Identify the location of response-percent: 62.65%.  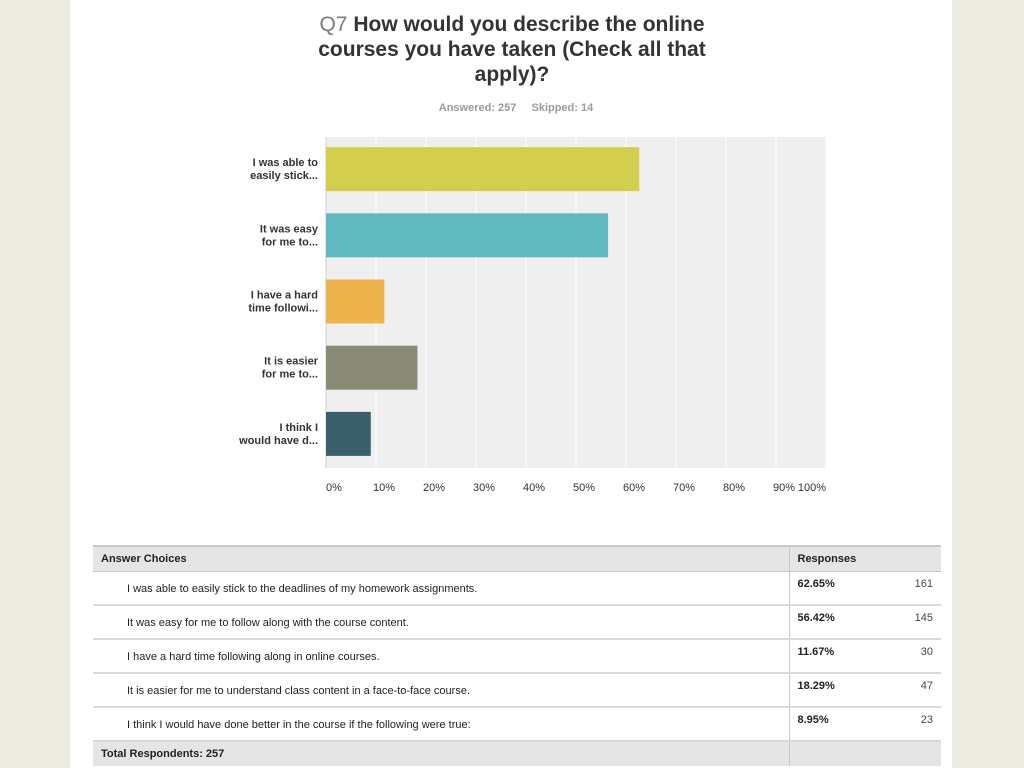
(816, 584).